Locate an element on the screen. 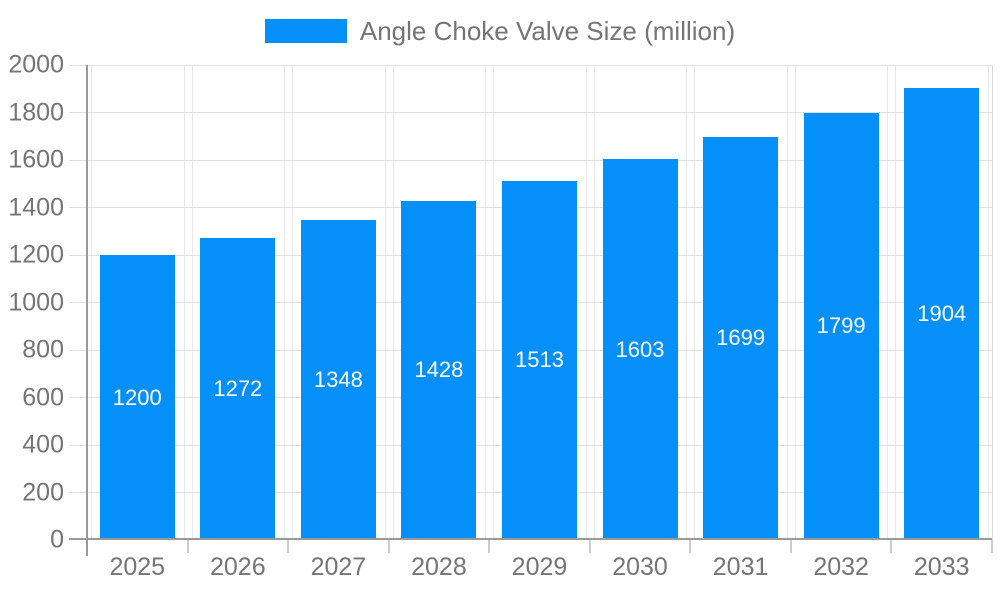  legend-item: Angle Choke Valve Size (million) is located at coordinates (500, 31).